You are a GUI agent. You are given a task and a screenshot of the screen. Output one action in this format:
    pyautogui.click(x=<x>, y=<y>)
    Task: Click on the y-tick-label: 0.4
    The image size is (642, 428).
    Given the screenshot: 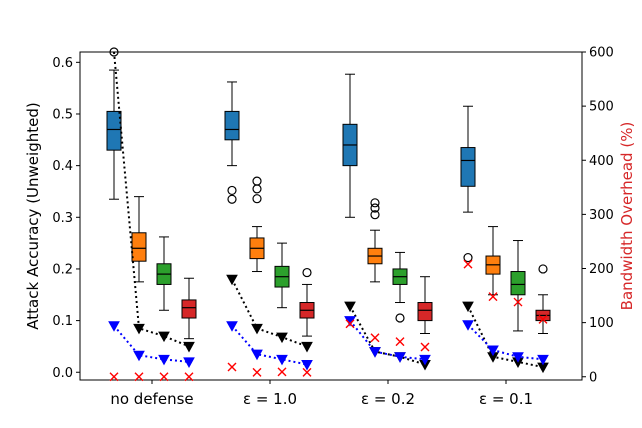 What is the action you would take?
    pyautogui.click(x=62, y=166)
    